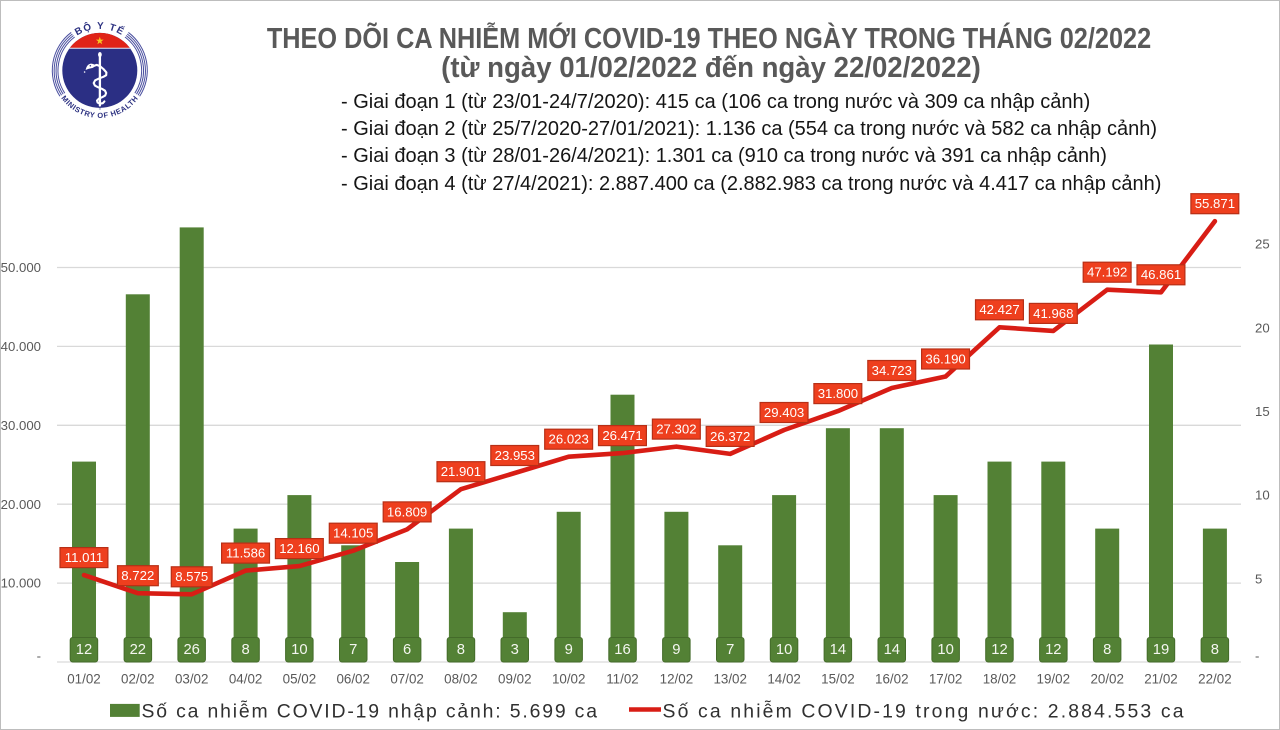  What do you see at coordinates (622, 435) in the screenshot?
I see `svg-text: 26.471` at bounding box center [622, 435].